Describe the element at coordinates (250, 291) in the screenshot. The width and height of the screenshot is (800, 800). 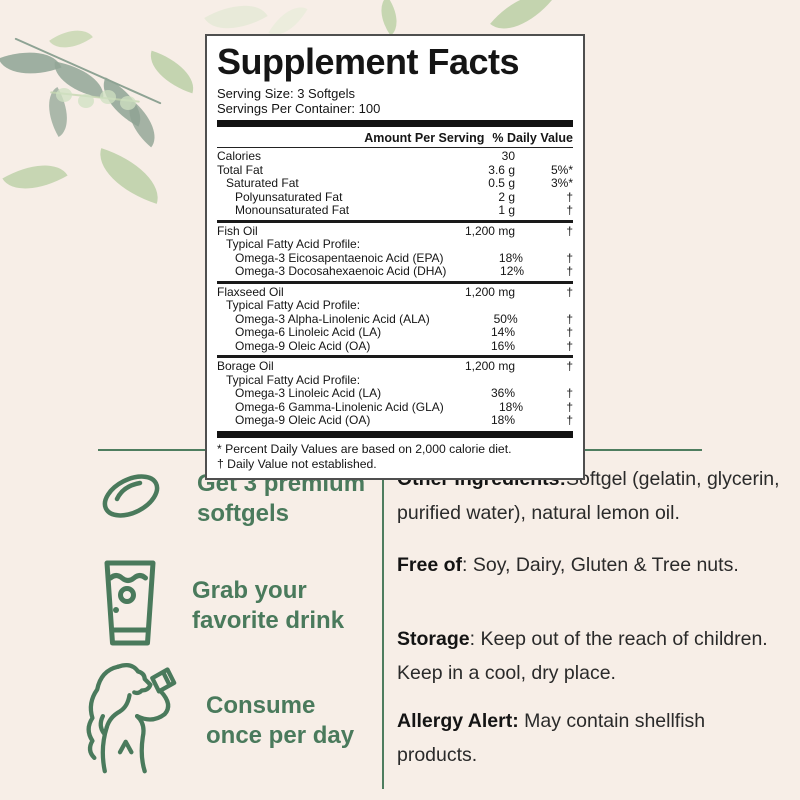
I see `nutrient-name: Flaxseed Oil` at that location.